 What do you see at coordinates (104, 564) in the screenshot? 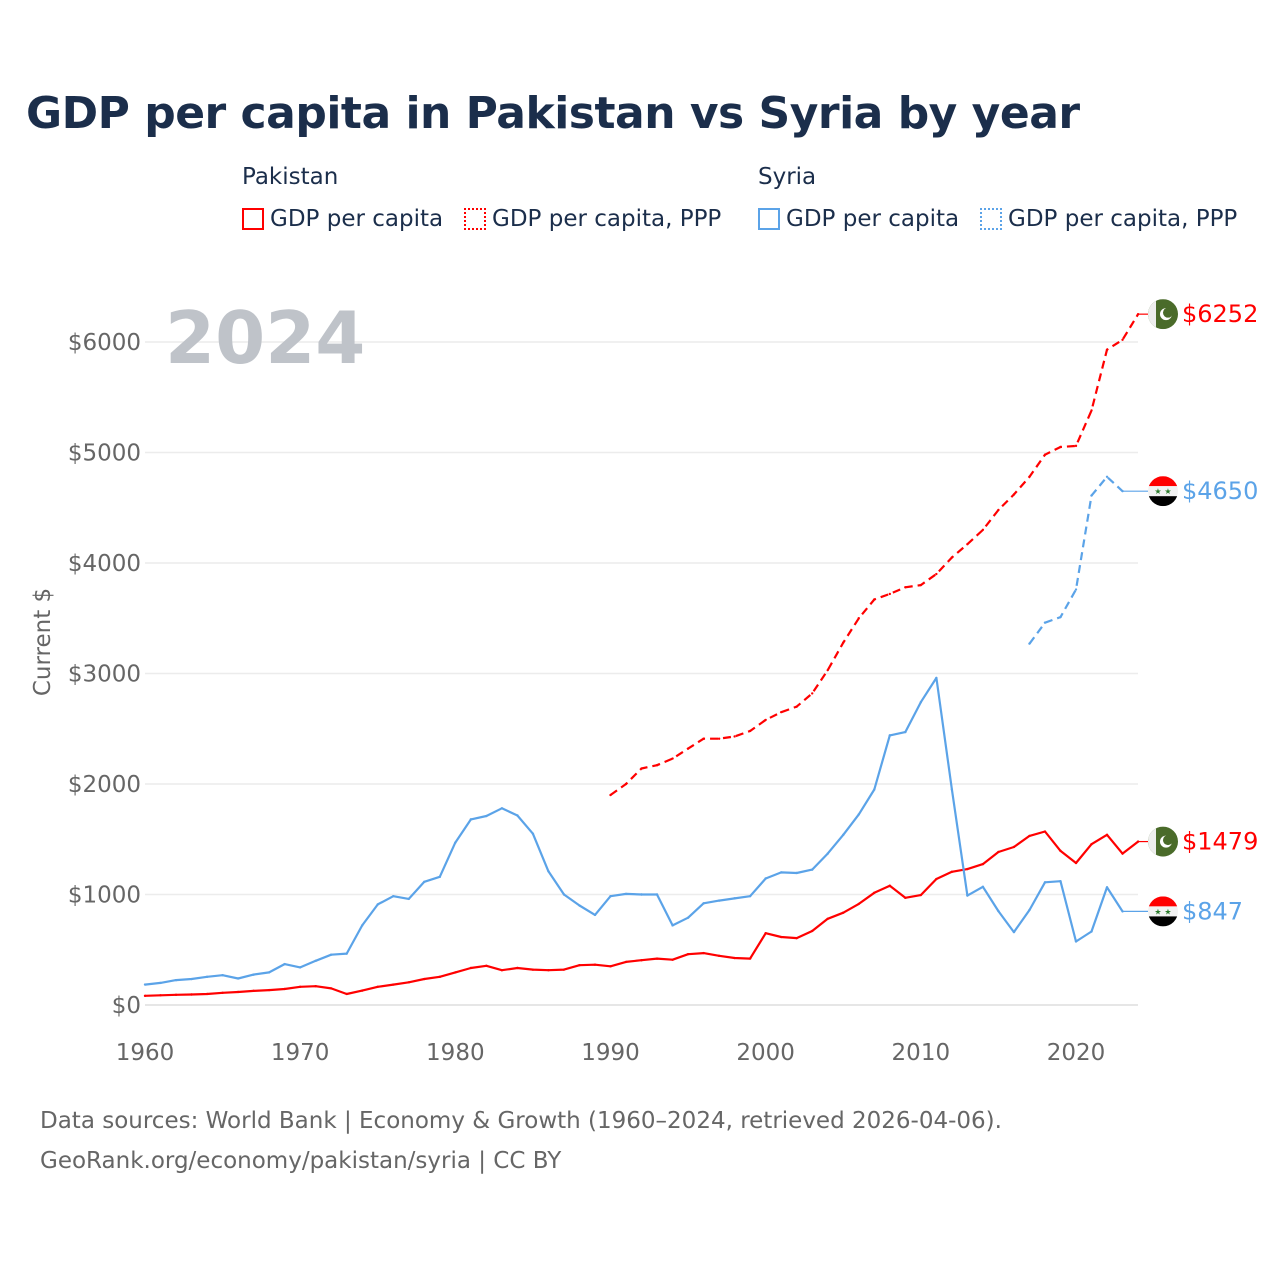
I see `y-tick-label: $4000` at bounding box center [104, 564].